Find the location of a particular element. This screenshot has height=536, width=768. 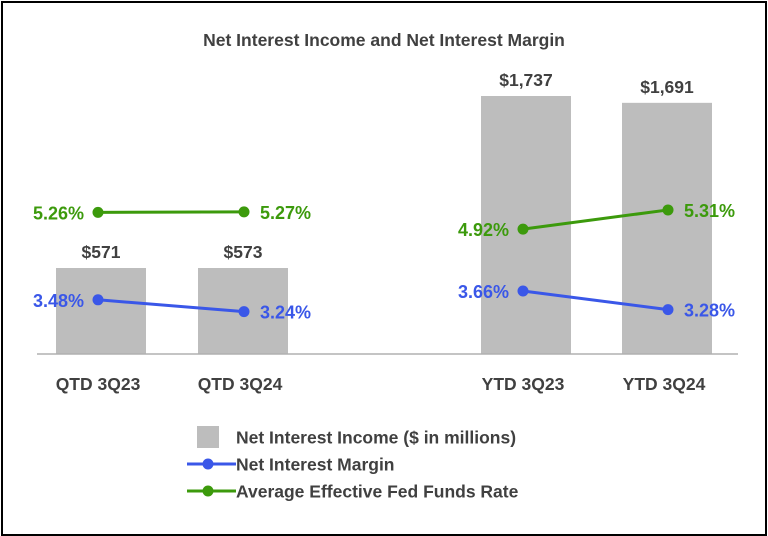

legend-label-net-interest-margin: Net Interest Margin is located at coordinates (315, 465).